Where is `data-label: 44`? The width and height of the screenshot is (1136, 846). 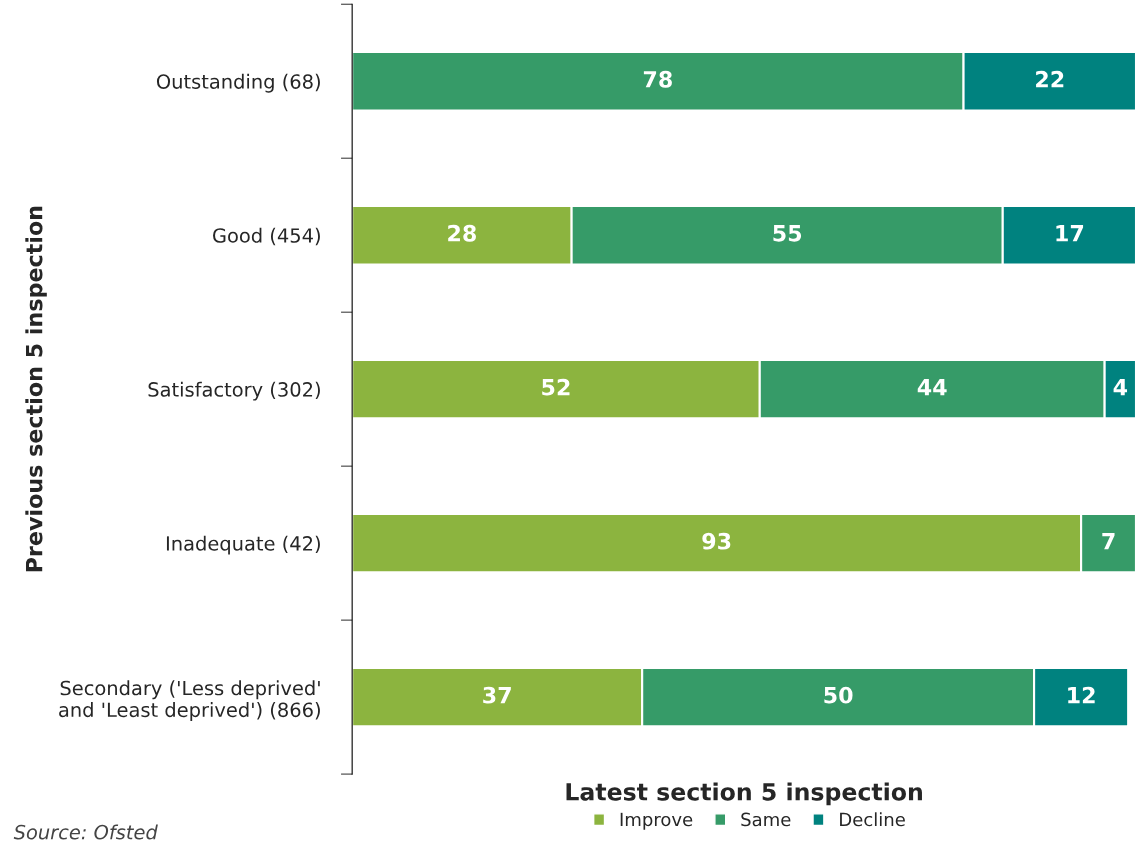 data-label: 44 is located at coordinates (932, 387).